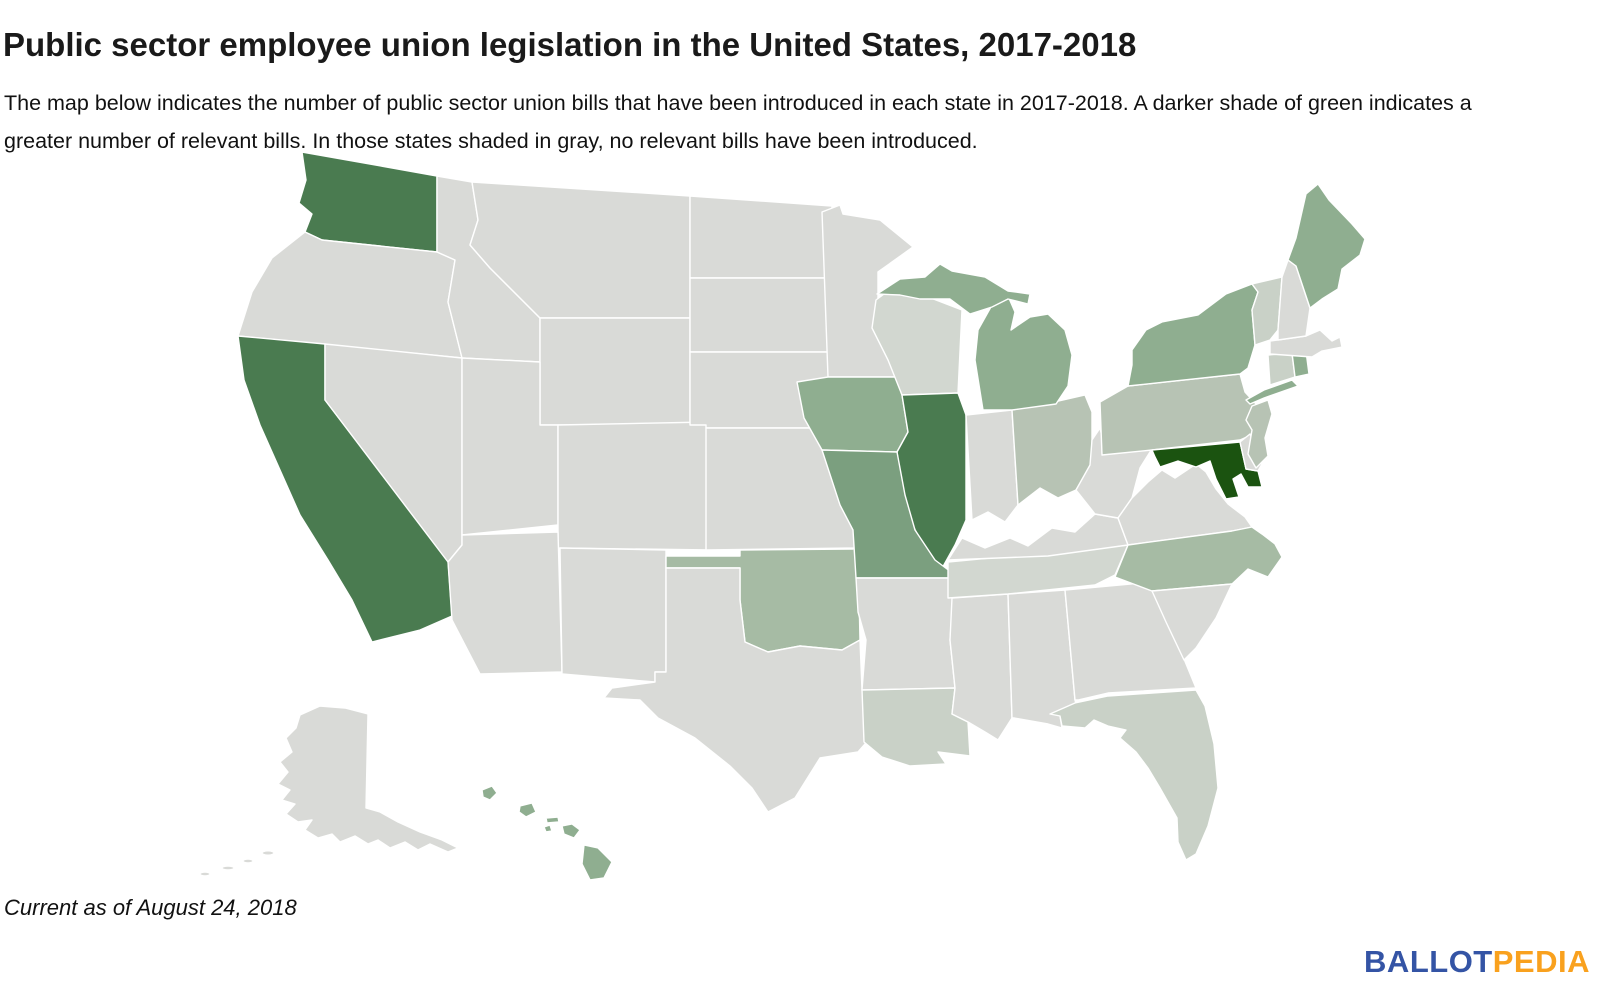 The height and width of the screenshot is (1000, 1600). What do you see at coordinates (981, 667) in the screenshot?
I see `state-mississippi` at bounding box center [981, 667].